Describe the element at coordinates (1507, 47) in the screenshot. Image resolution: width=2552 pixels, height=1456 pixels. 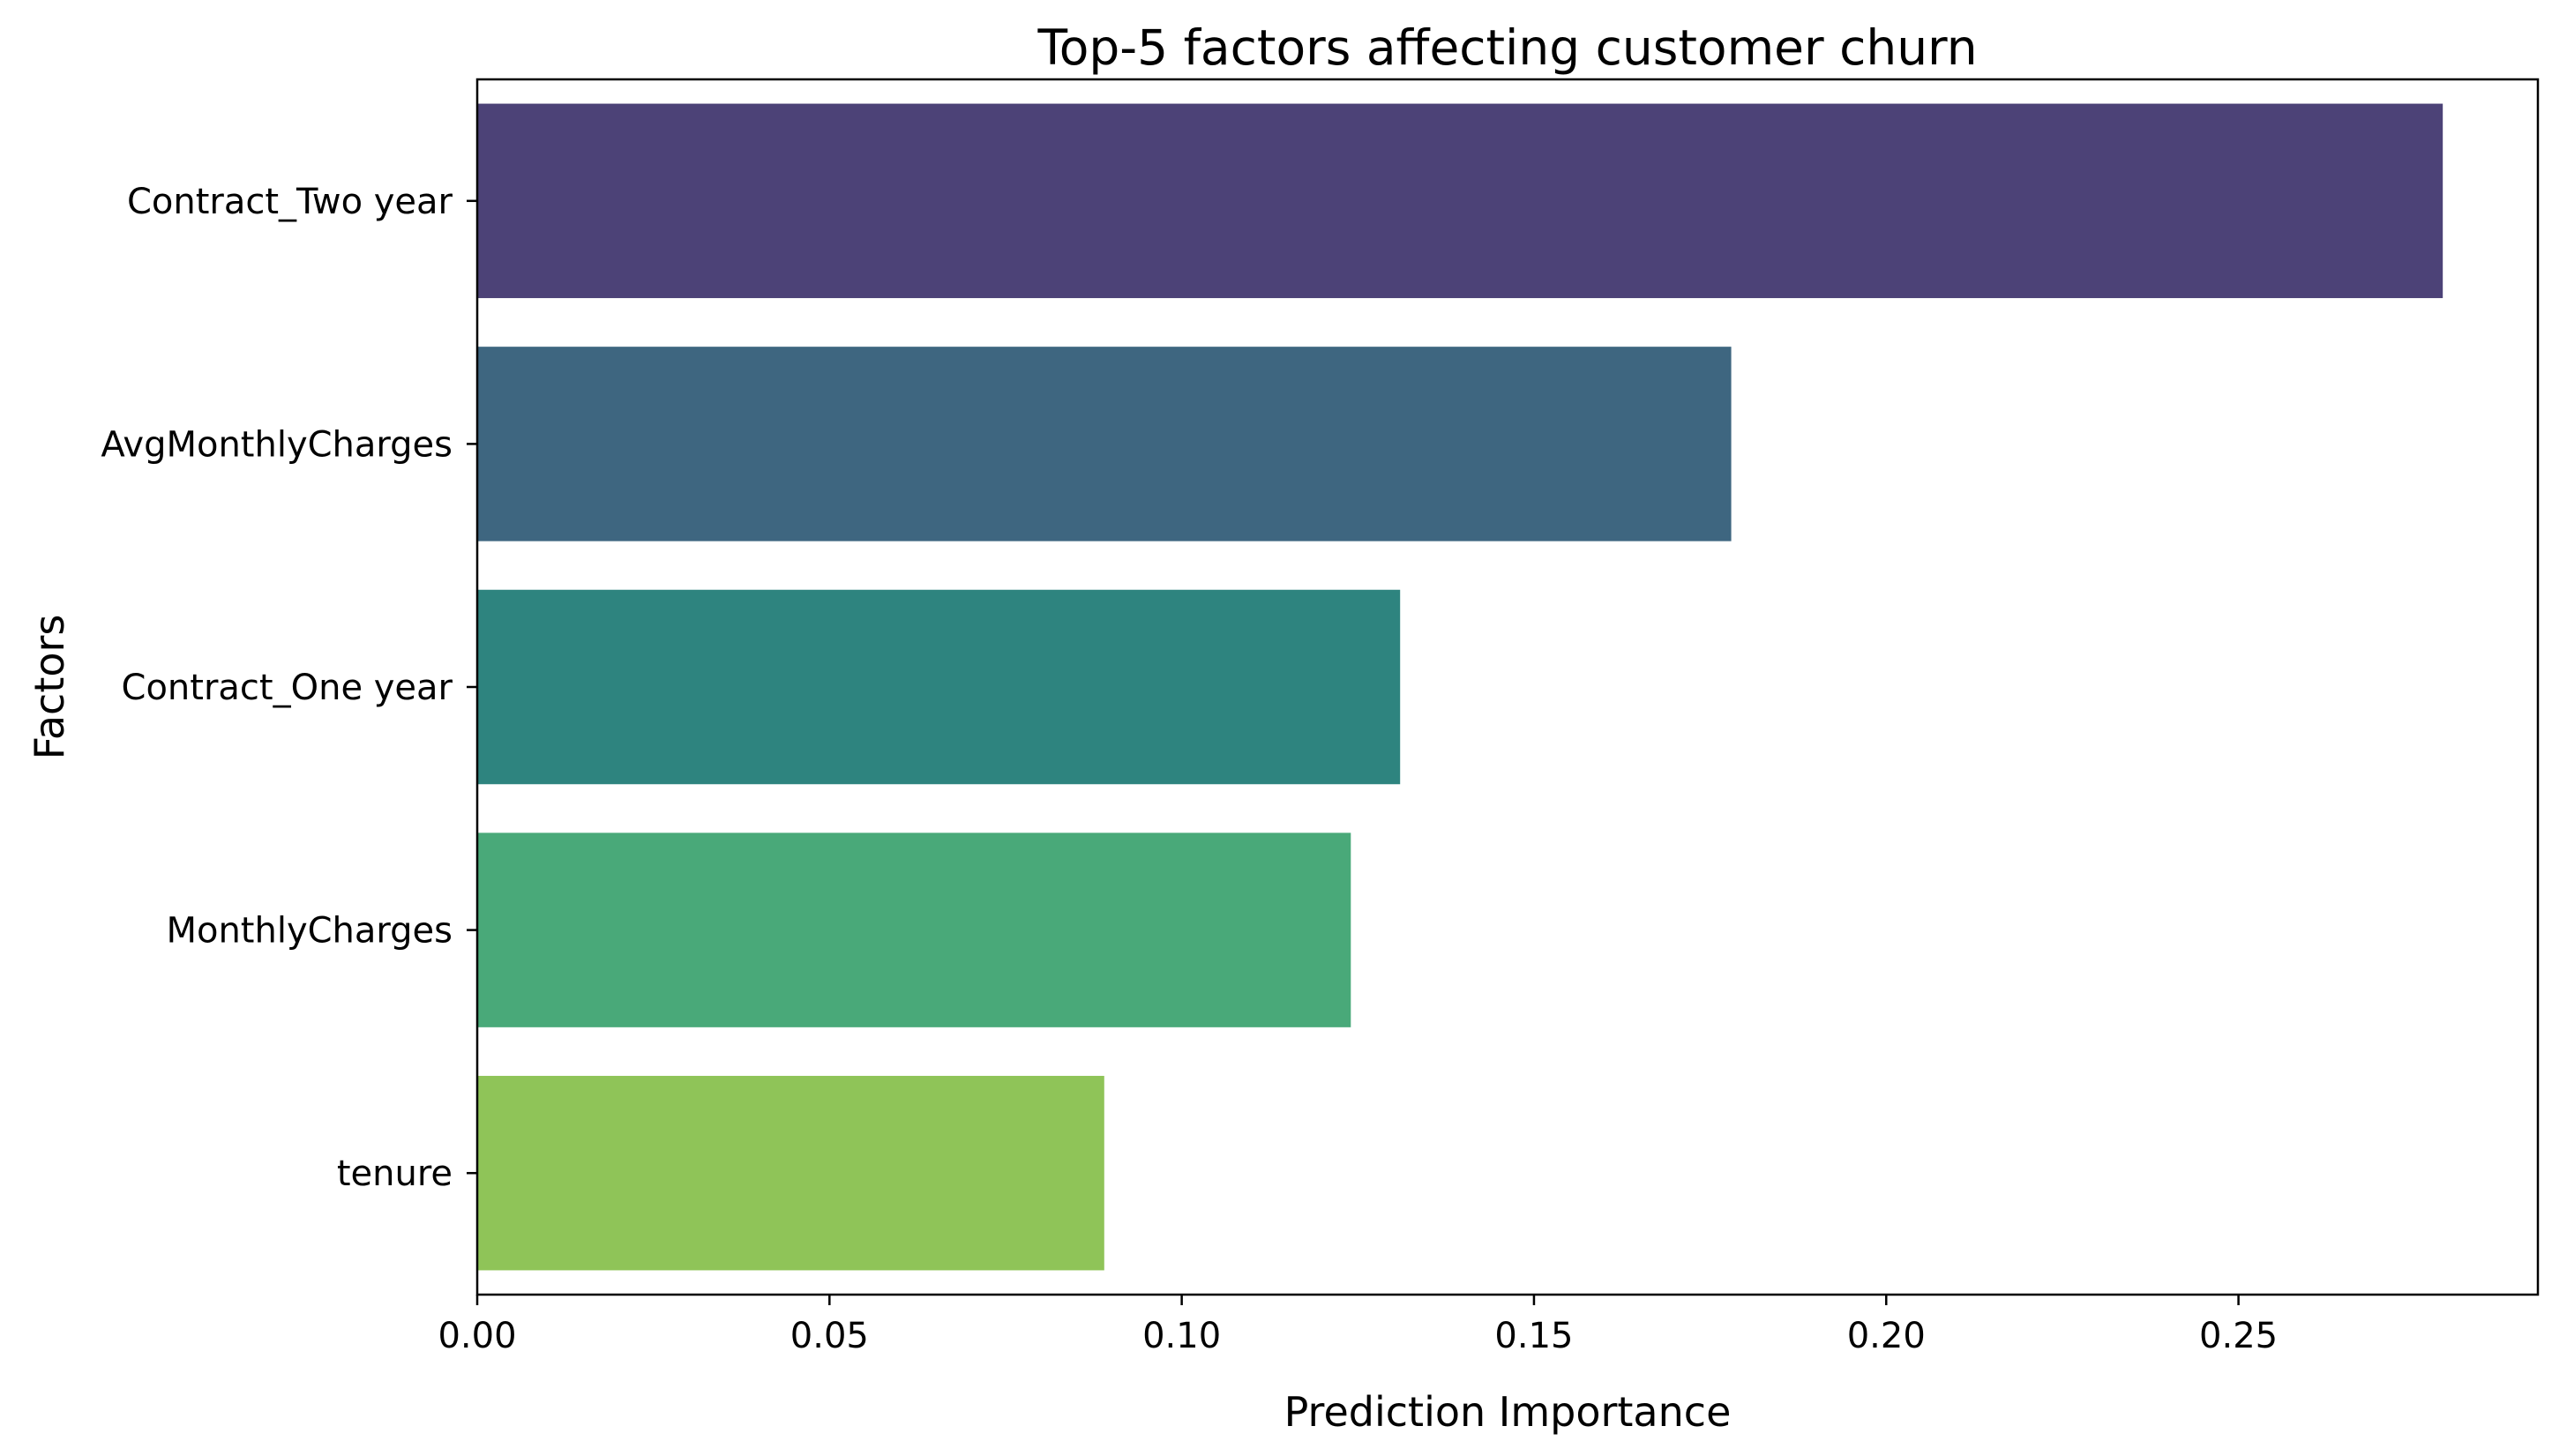
I see `chart-title: Top-5 factors affecting customer churn` at that location.